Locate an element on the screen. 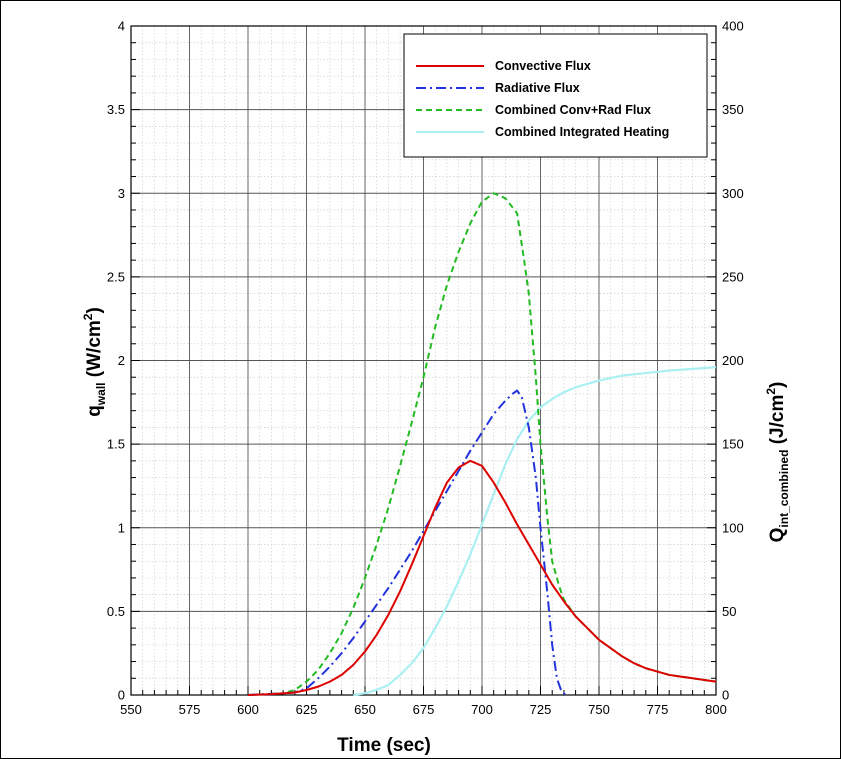 This screenshot has height=759, width=841. y-right-tick-label: 100 is located at coordinates (733, 527).